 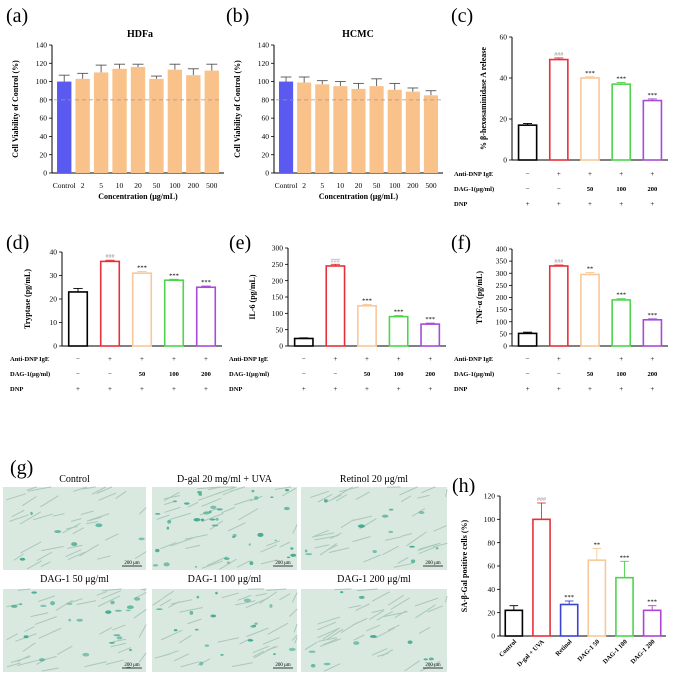 What do you see at coordinates (322, 185) in the screenshot?
I see `x-tick-label: 5` at bounding box center [322, 185].